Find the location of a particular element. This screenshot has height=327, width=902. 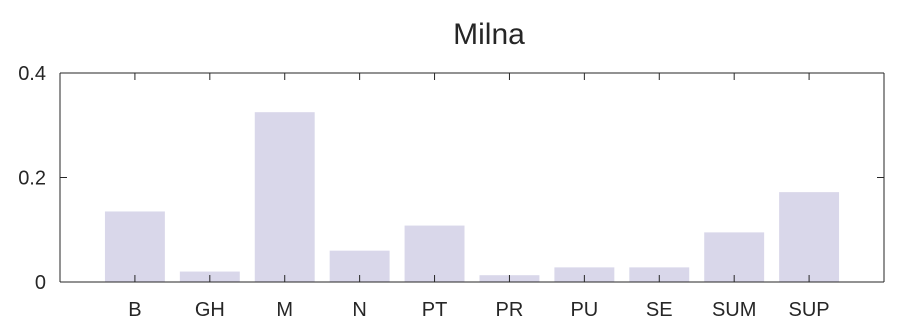

bar-pu is located at coordinates (584, 274).